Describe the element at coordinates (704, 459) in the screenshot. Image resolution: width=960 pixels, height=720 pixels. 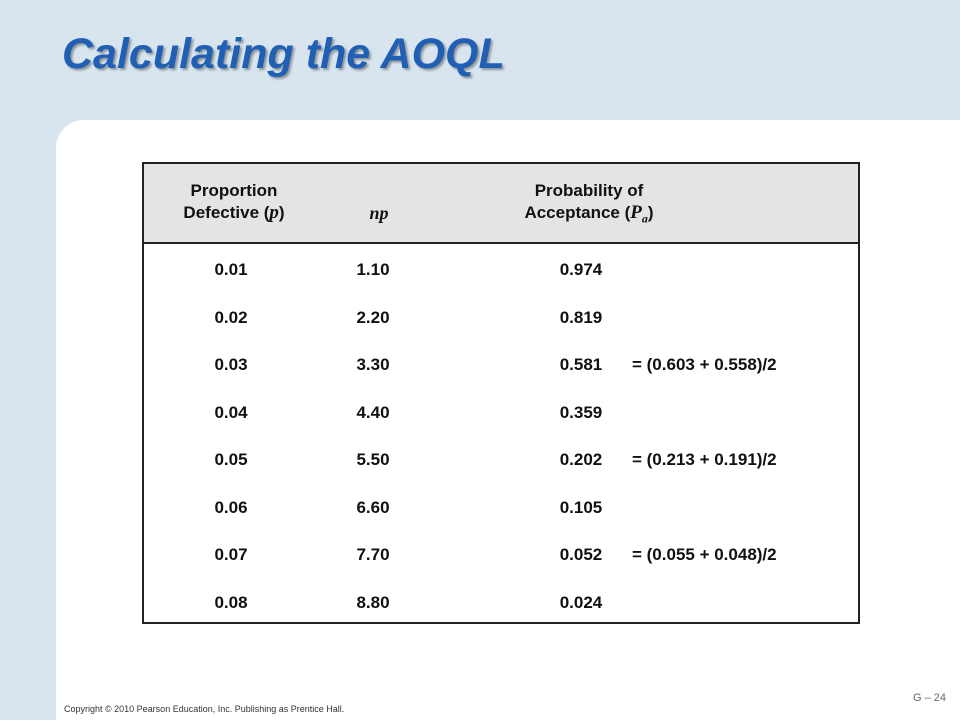
I see `cell-note: = (0.213 + 0.191)/2` at that location.